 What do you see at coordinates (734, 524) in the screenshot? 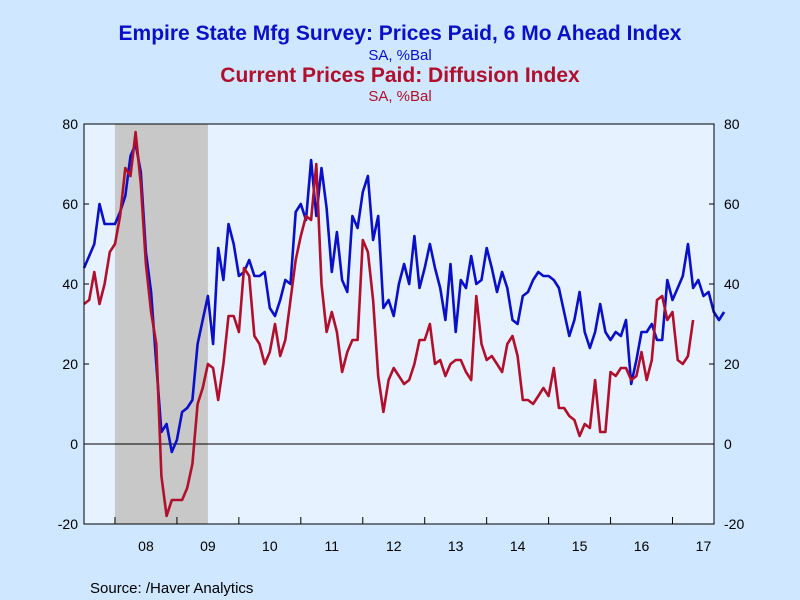
I see `y-tick-label-right: -20` at bounding box center [734, 524].